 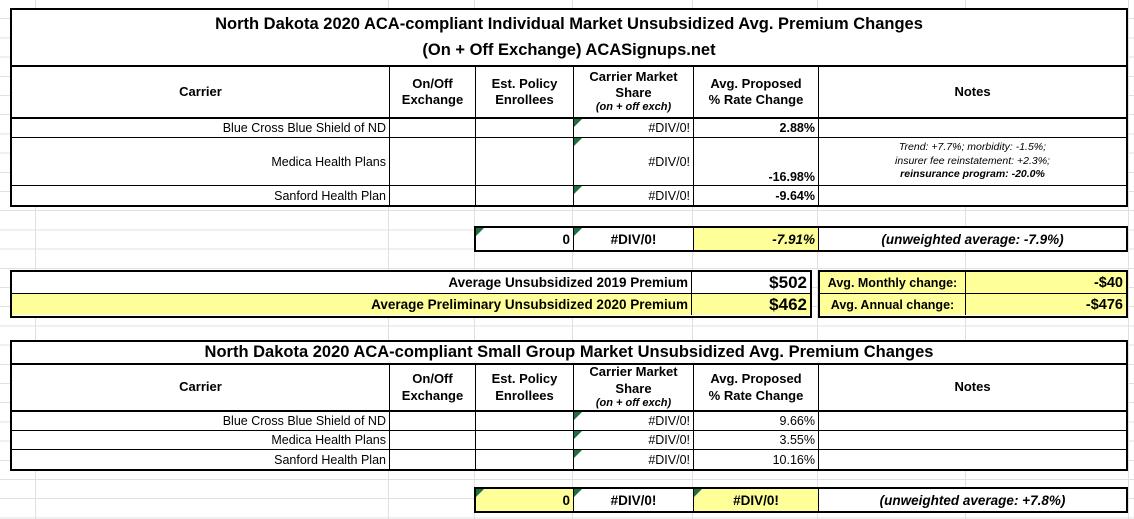 I want to click on rate-change-cell: 9.66%, so click(x=756, y=421).